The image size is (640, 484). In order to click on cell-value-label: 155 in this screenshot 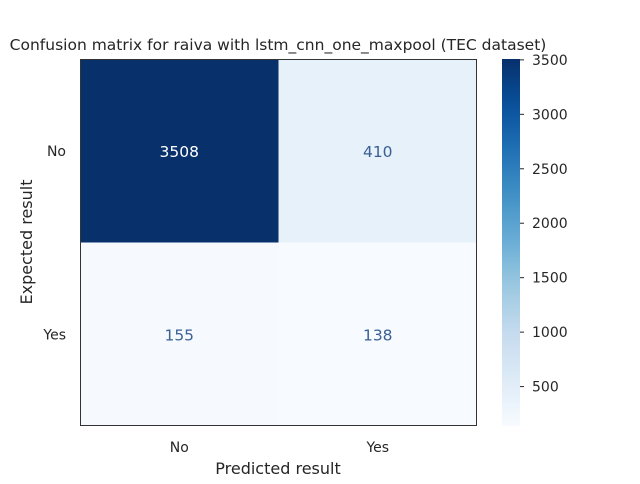, I will do `click(179, 335)`.